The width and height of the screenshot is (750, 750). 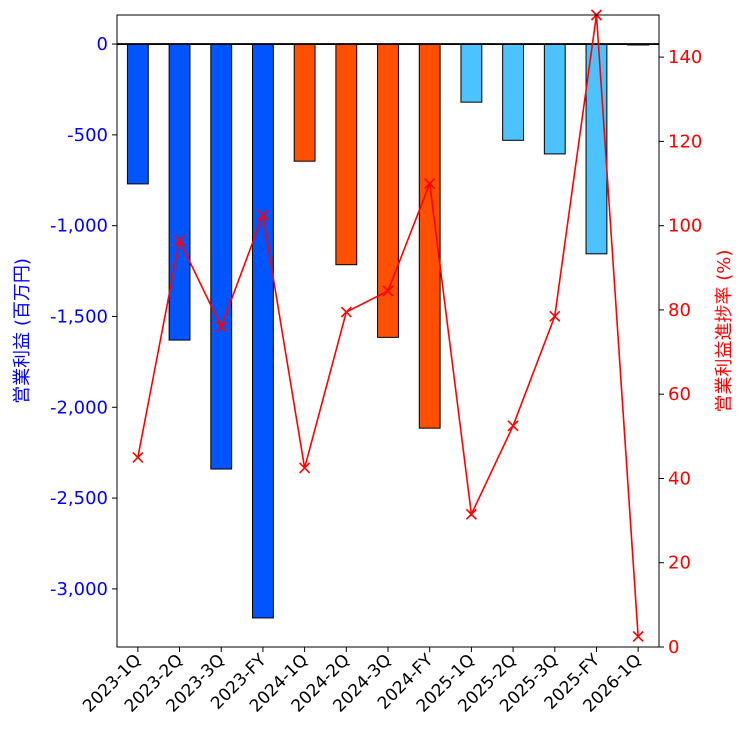 What do you see at coordinates (471, 514) in the screenshot?
I see `marker-2025-1Q` at bounding box center [471, 514].